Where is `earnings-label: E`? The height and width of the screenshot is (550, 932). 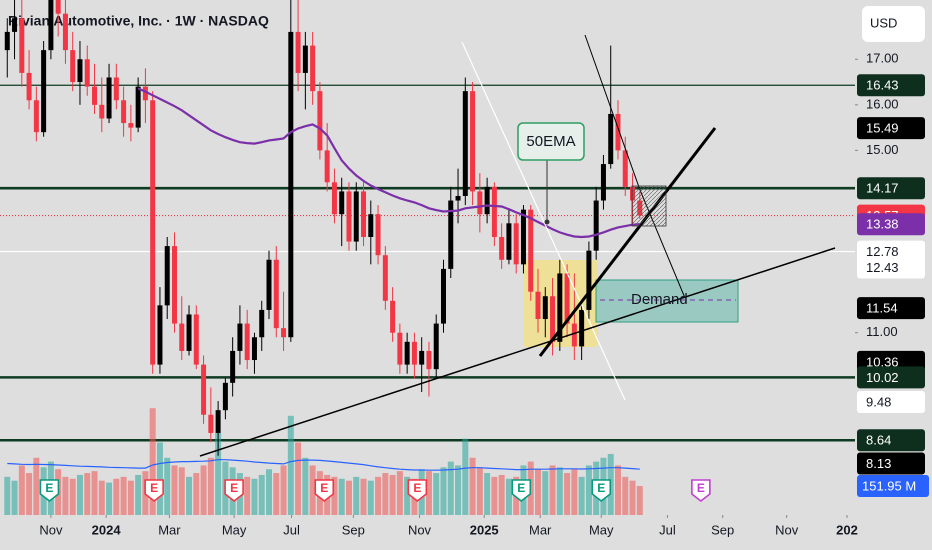
earnings-label: E is located at coordinates (49, 488).